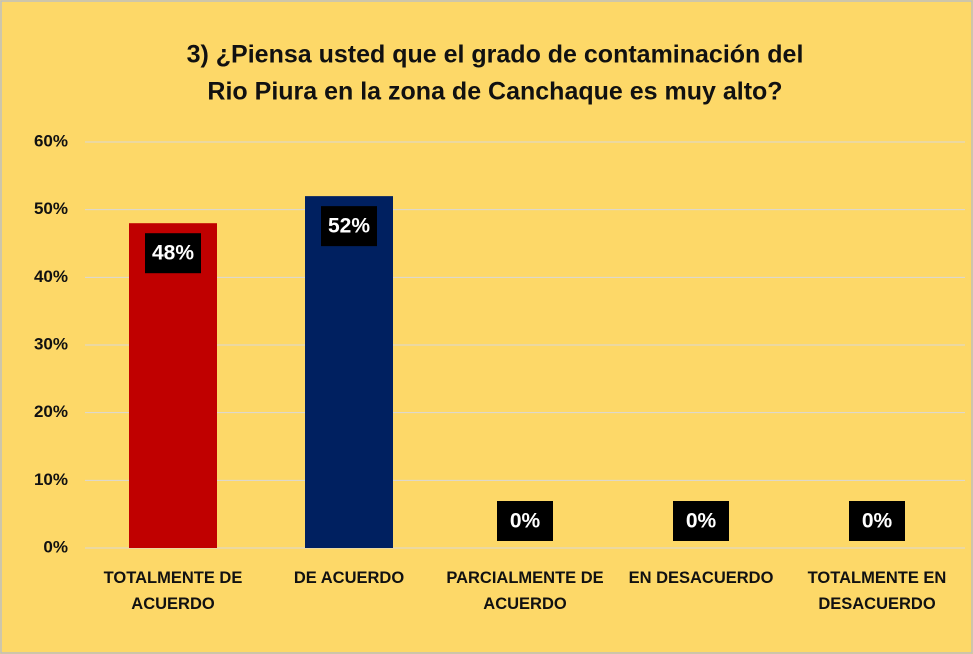 The image size is (973, 654). What do you see at coordinates (51, 479) in the screenshot?
I see `y-tick-label: 10%` at bounding box center [51, 479].